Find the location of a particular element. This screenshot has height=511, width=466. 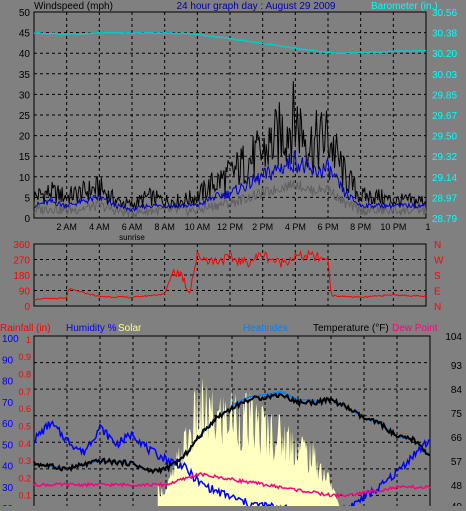

temperature-line is located at coordinates (232, 433).